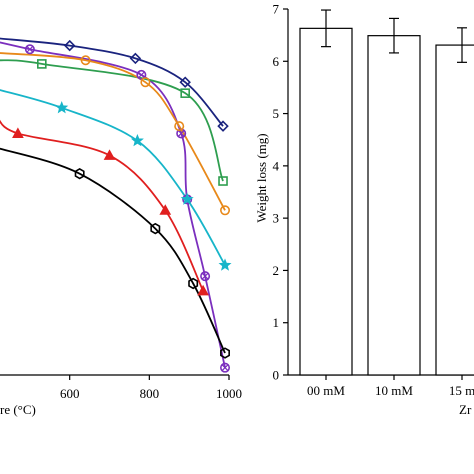 The height and width of the screenshot is (474, 474). Describe the element at coordinates (280, 192) in the screenshot. I see `bar-chart-y-ticks: 0 1 2 3 4 5 6 7` at that location.